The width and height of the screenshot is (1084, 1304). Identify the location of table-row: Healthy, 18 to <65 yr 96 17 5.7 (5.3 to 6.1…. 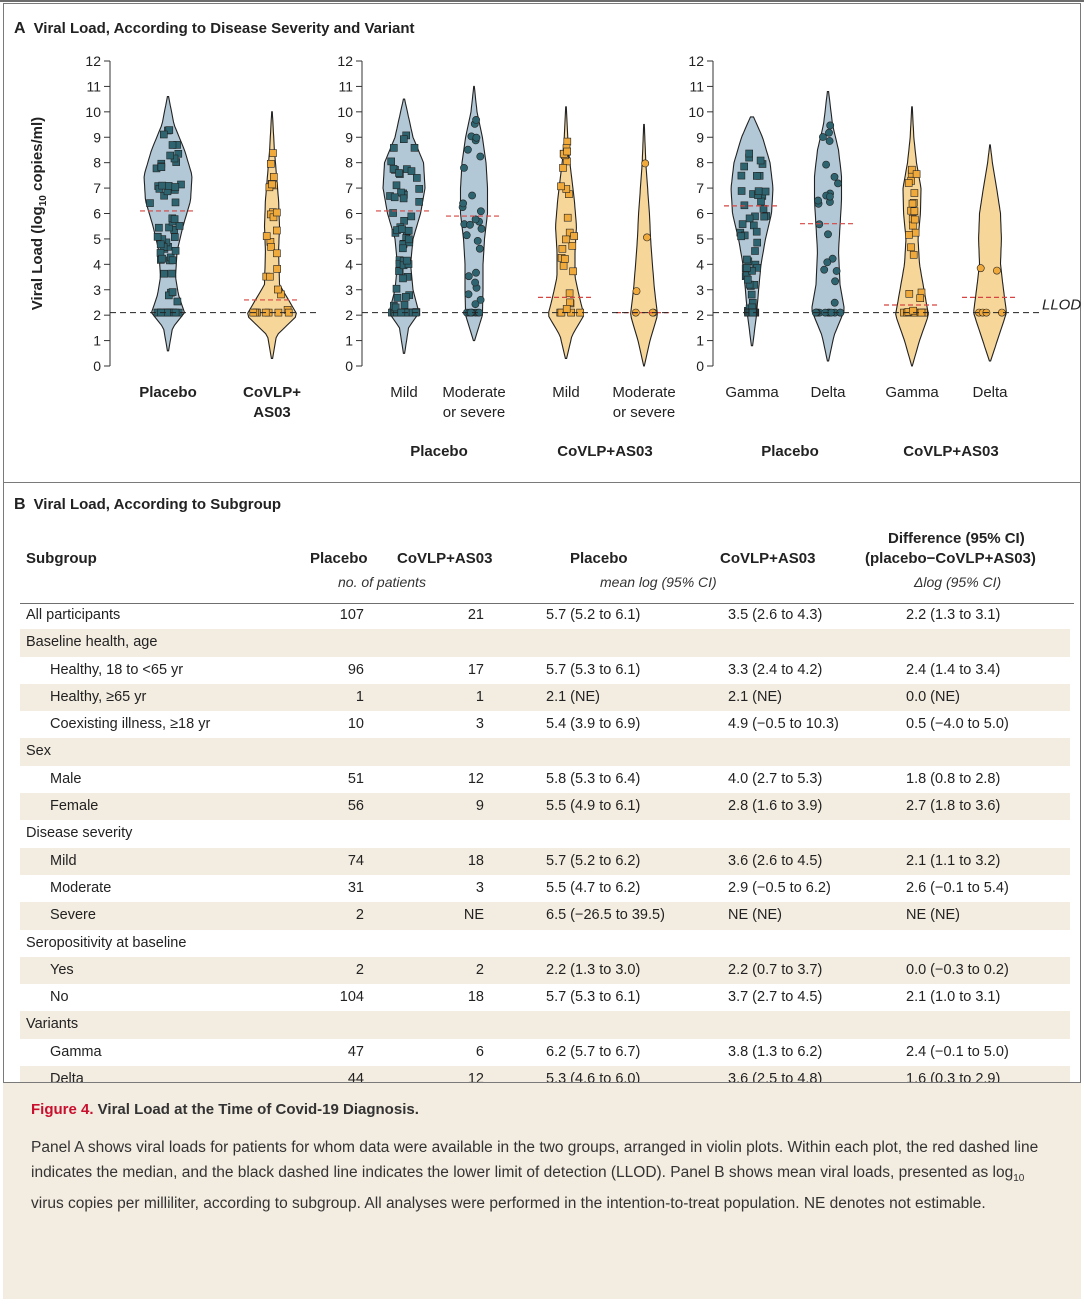
(545, 670).